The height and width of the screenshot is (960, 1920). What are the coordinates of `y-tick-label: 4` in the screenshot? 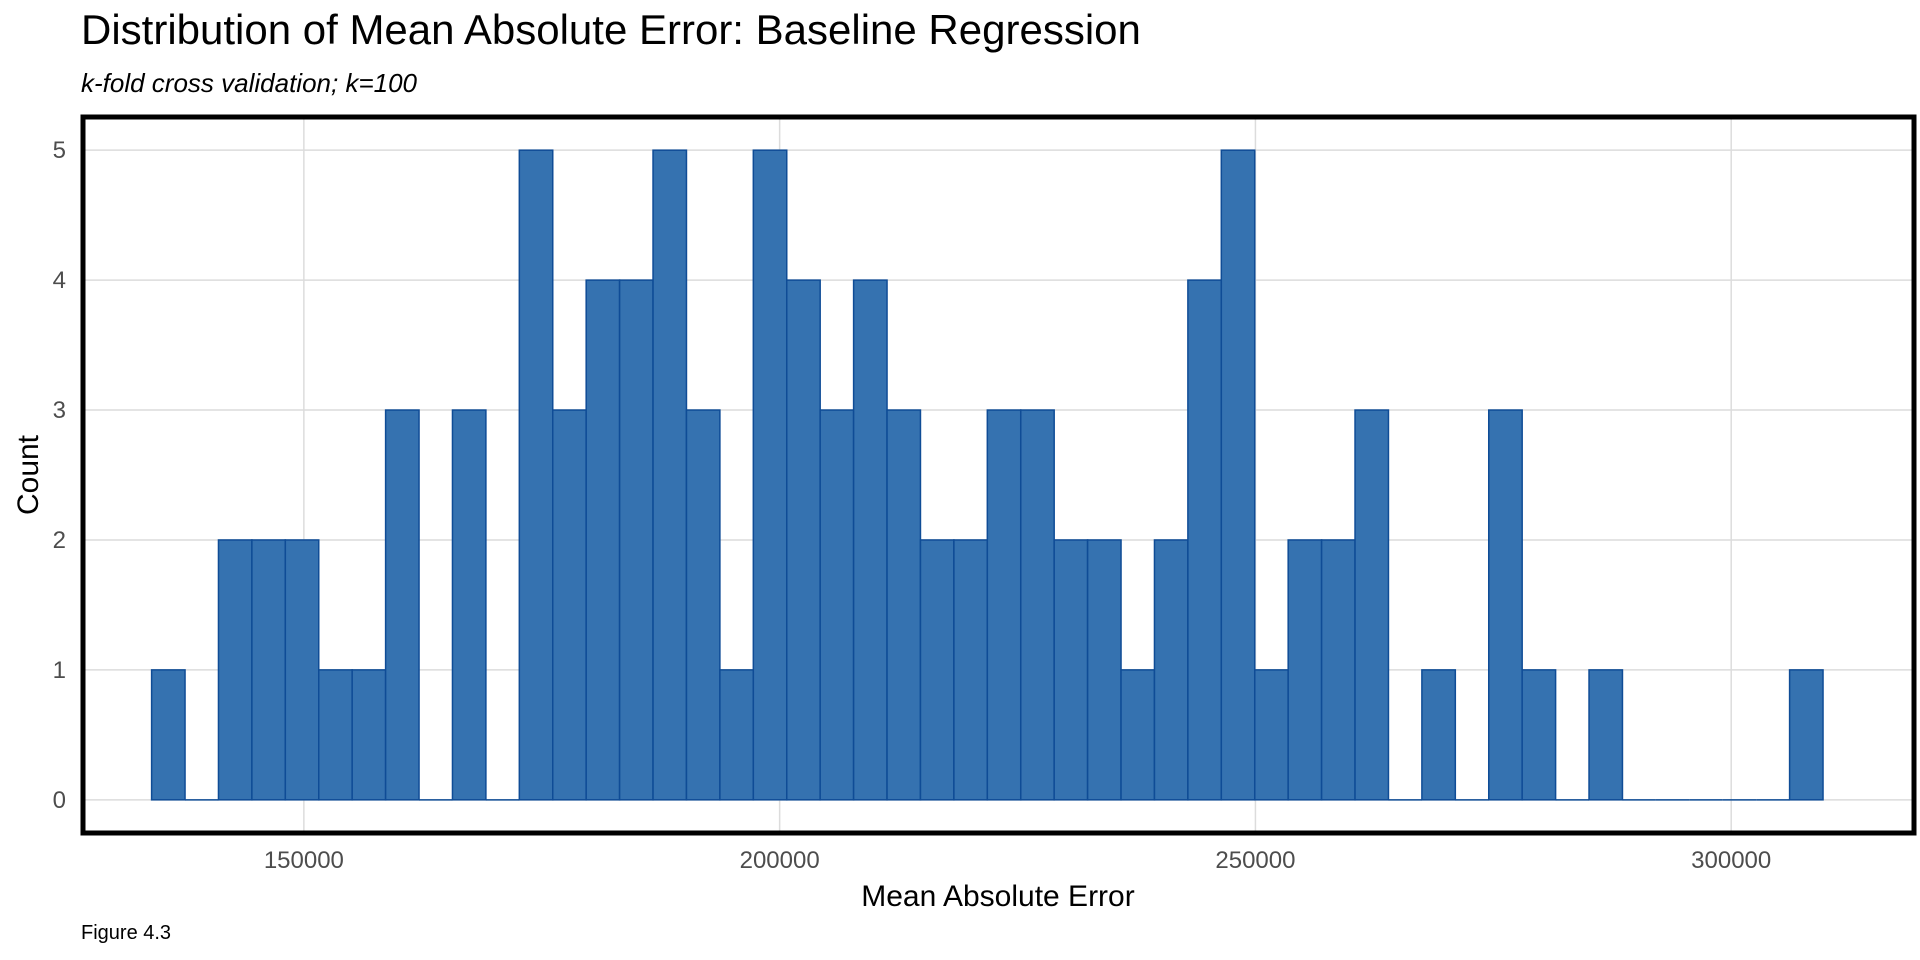 It's located at (59, 280).